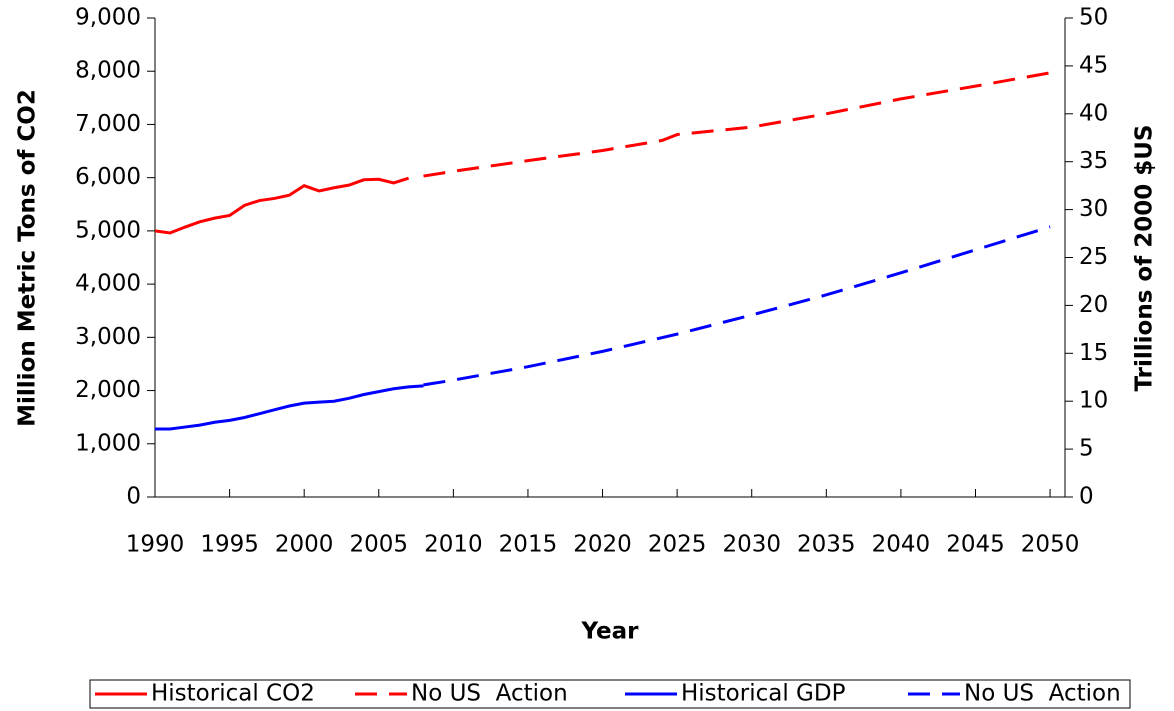 This screenshot has width=1174, height=711. Describe the element at coordinates (108, 177) in the screenshot. I see `y-tick-label: 6,000` at that location.